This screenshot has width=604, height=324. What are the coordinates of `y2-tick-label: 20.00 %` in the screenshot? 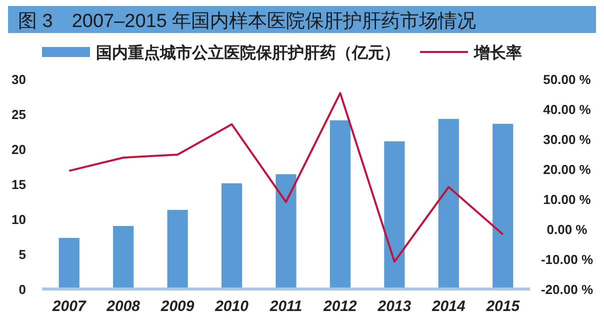 It's located at (567, 169).